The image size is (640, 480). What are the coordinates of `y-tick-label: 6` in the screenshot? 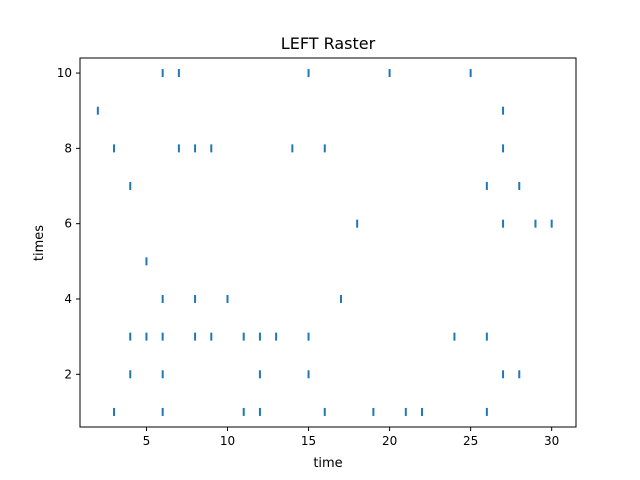 It's located at (68, 224).